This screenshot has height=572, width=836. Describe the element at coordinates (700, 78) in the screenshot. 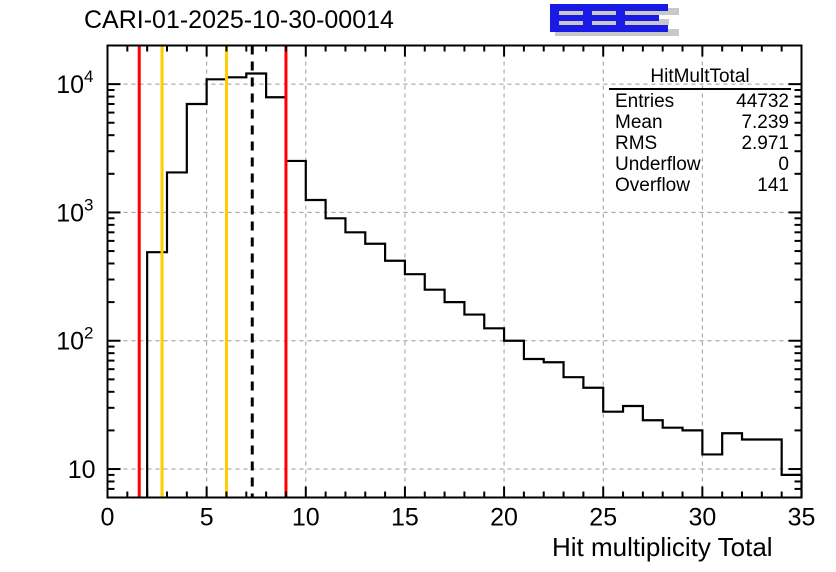

I see `stats-title: HitMultTotal` at that location.